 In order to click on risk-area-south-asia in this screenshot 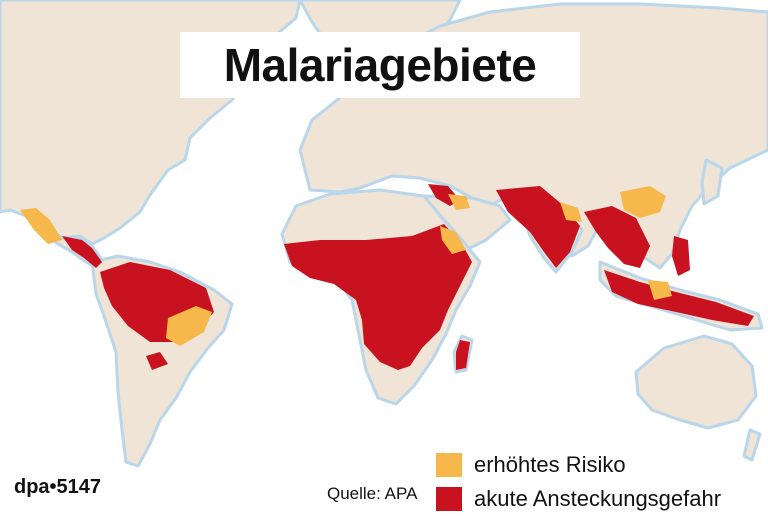, I will do `click(571, 212)`.